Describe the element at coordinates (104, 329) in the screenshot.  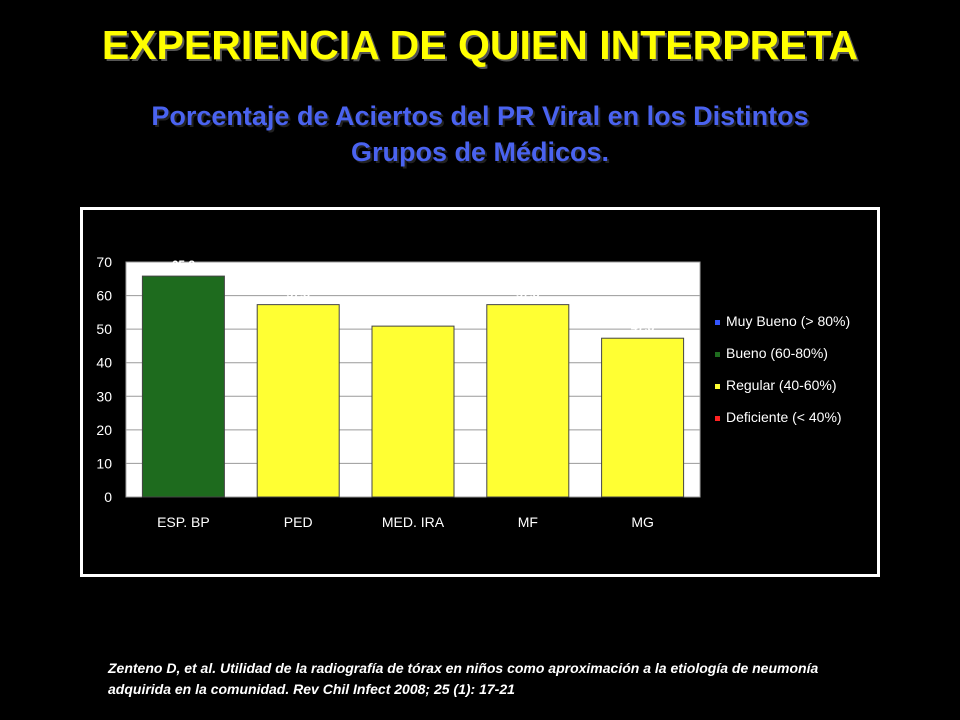
I see `y-tick-label: 50` at that location.